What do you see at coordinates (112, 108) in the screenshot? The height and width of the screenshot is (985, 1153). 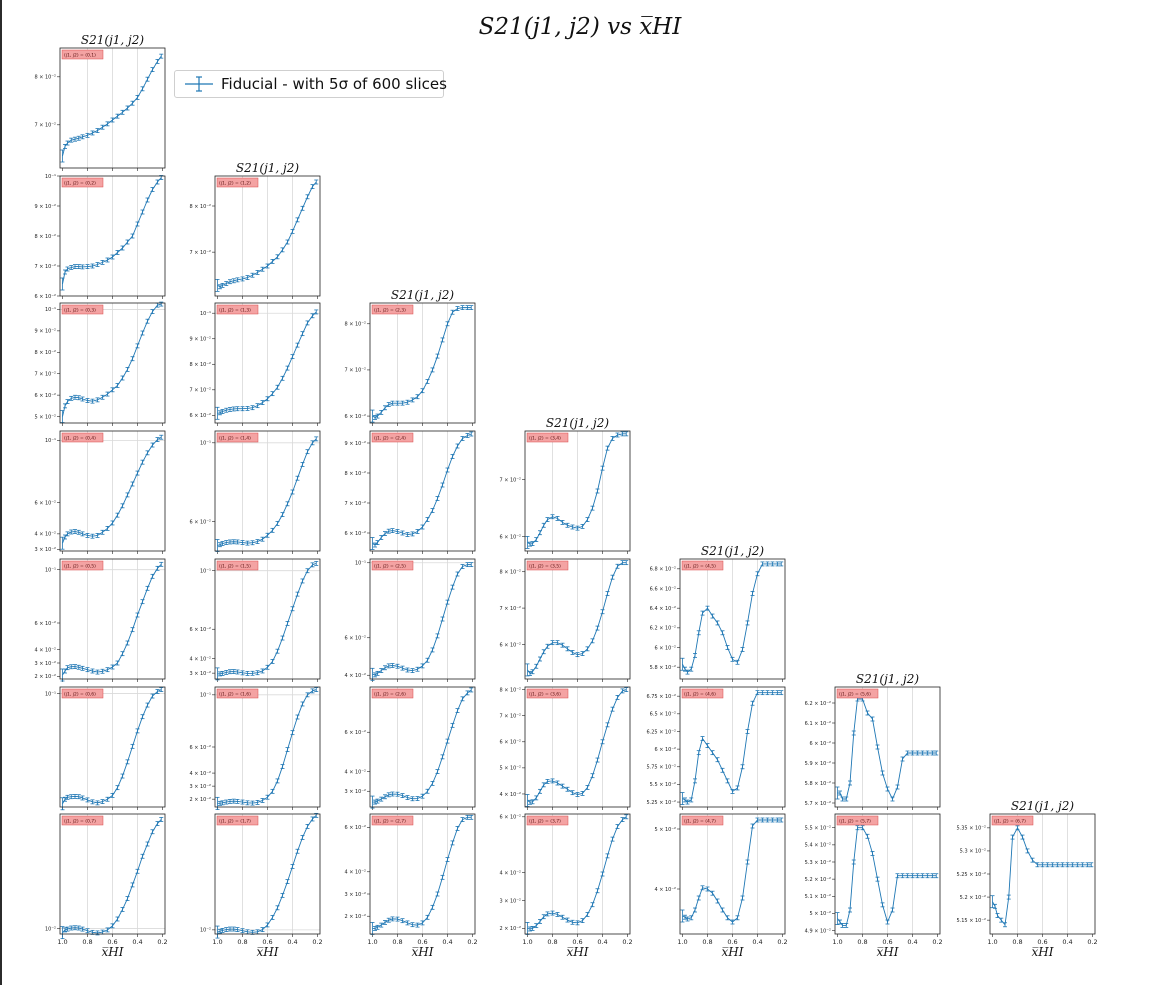 I see `axes-frame` at bounding box center [112, 108].